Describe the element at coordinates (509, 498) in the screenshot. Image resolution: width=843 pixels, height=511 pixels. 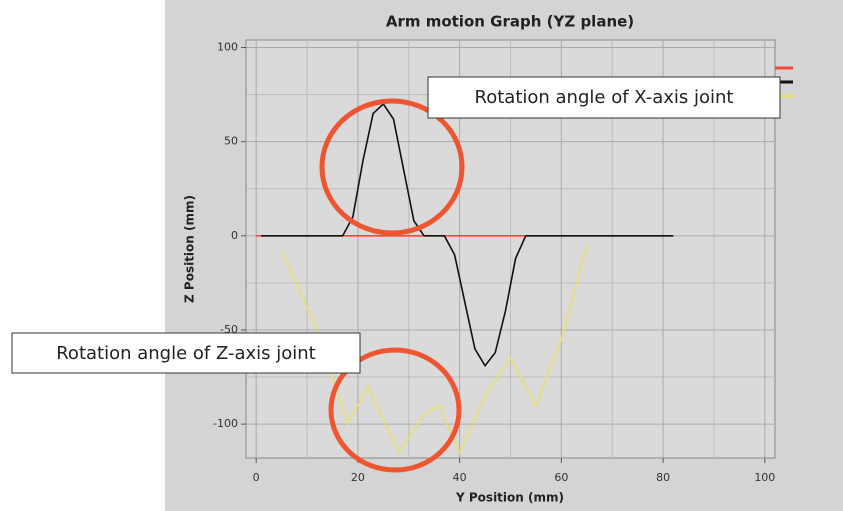
I see `x-axis-label: Y Position (mm)` at that location.